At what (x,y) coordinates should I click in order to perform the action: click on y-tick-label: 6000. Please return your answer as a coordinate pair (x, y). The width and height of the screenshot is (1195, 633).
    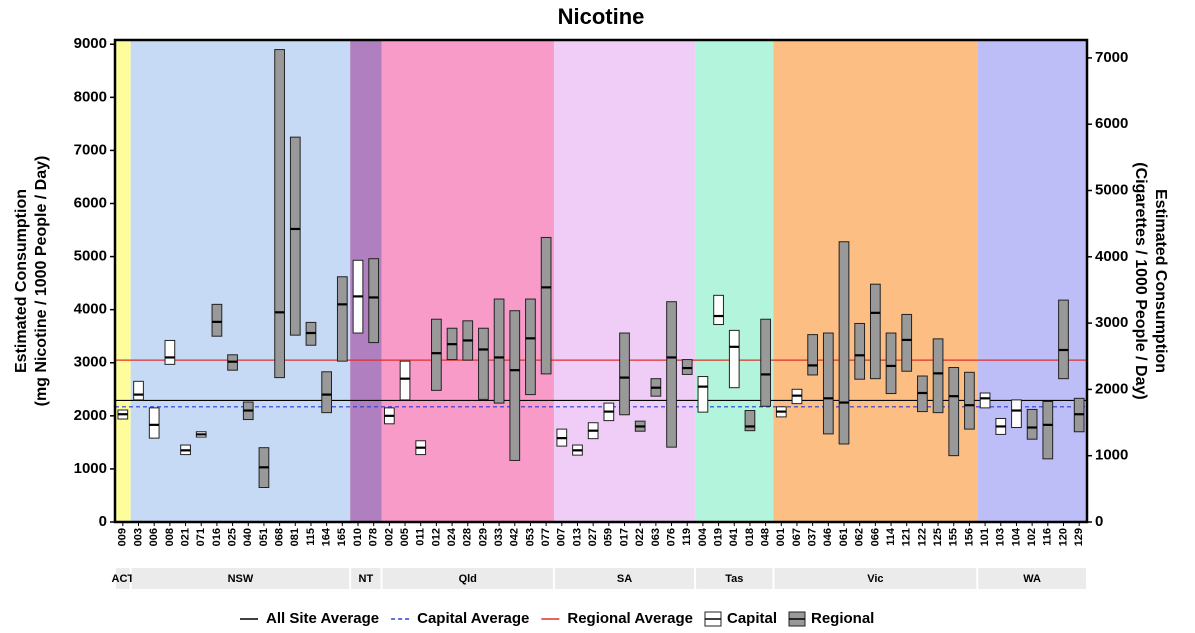
    Looking at the image, I should click on (90, 202).